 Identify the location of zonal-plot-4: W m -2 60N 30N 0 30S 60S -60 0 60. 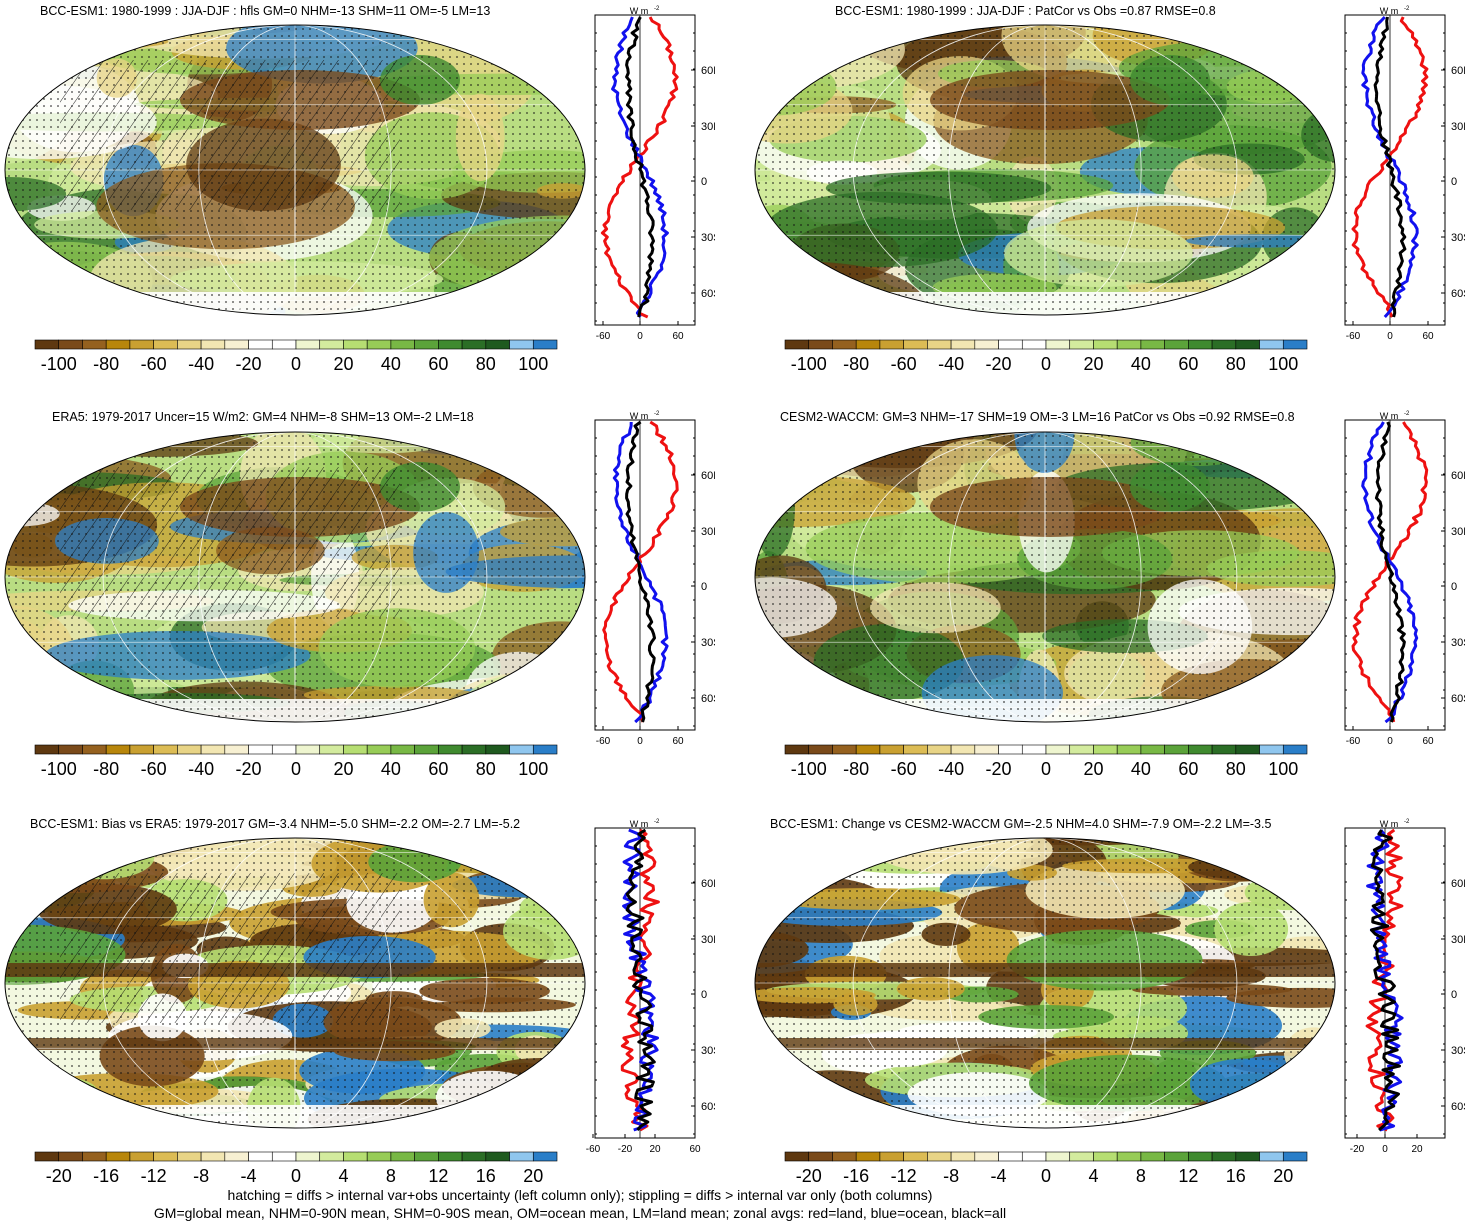
(1404, 579).